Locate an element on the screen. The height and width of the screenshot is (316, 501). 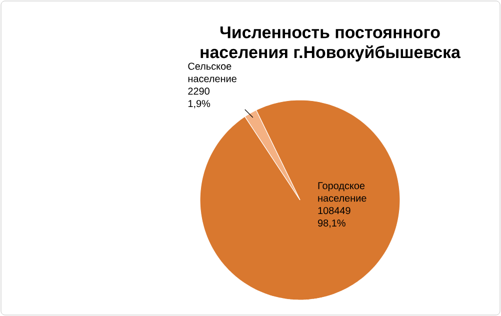
text: 98,1% is located at coordinates (332, 224).